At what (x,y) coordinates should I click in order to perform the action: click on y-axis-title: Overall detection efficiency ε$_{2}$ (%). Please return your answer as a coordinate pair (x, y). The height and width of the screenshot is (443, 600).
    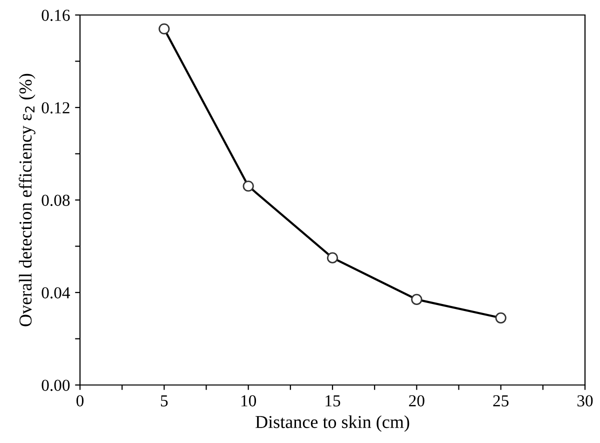
    Looking at the image, I should click on (27, 200).